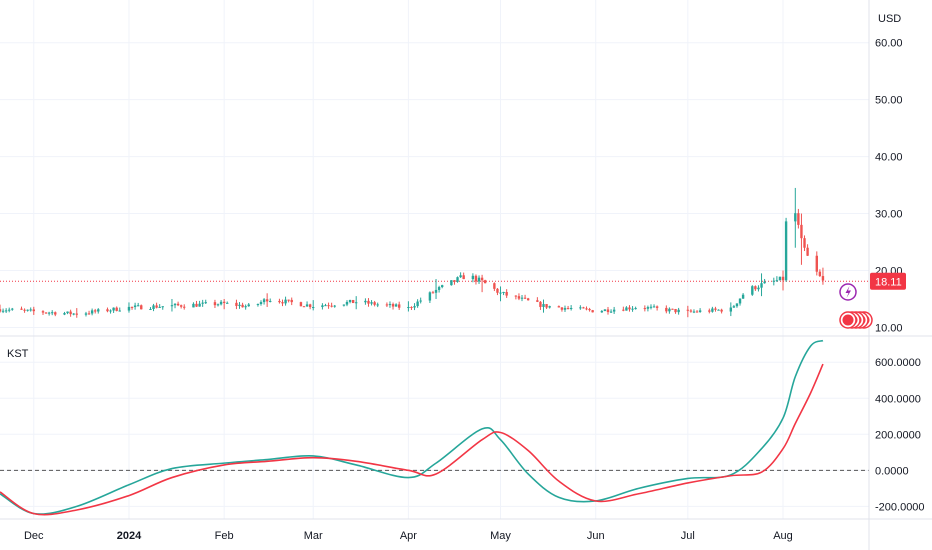  What do you see at coordinates (129, 536) in the screenshot?
I see `time-tick-label: 2024` at bounding box center [129, 536].